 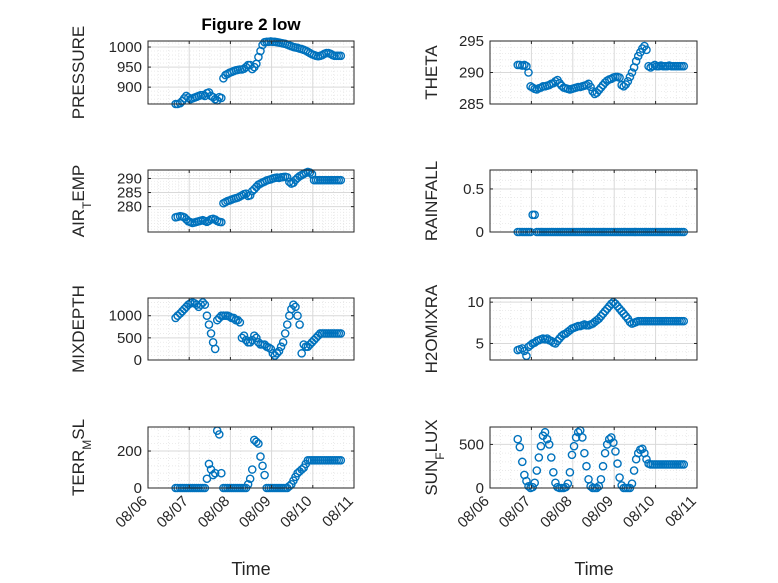 What do you see at coordinates (125, 47) in the screenshot?
I see `y-tick-label: 1000` at bounding box center [125, 47].